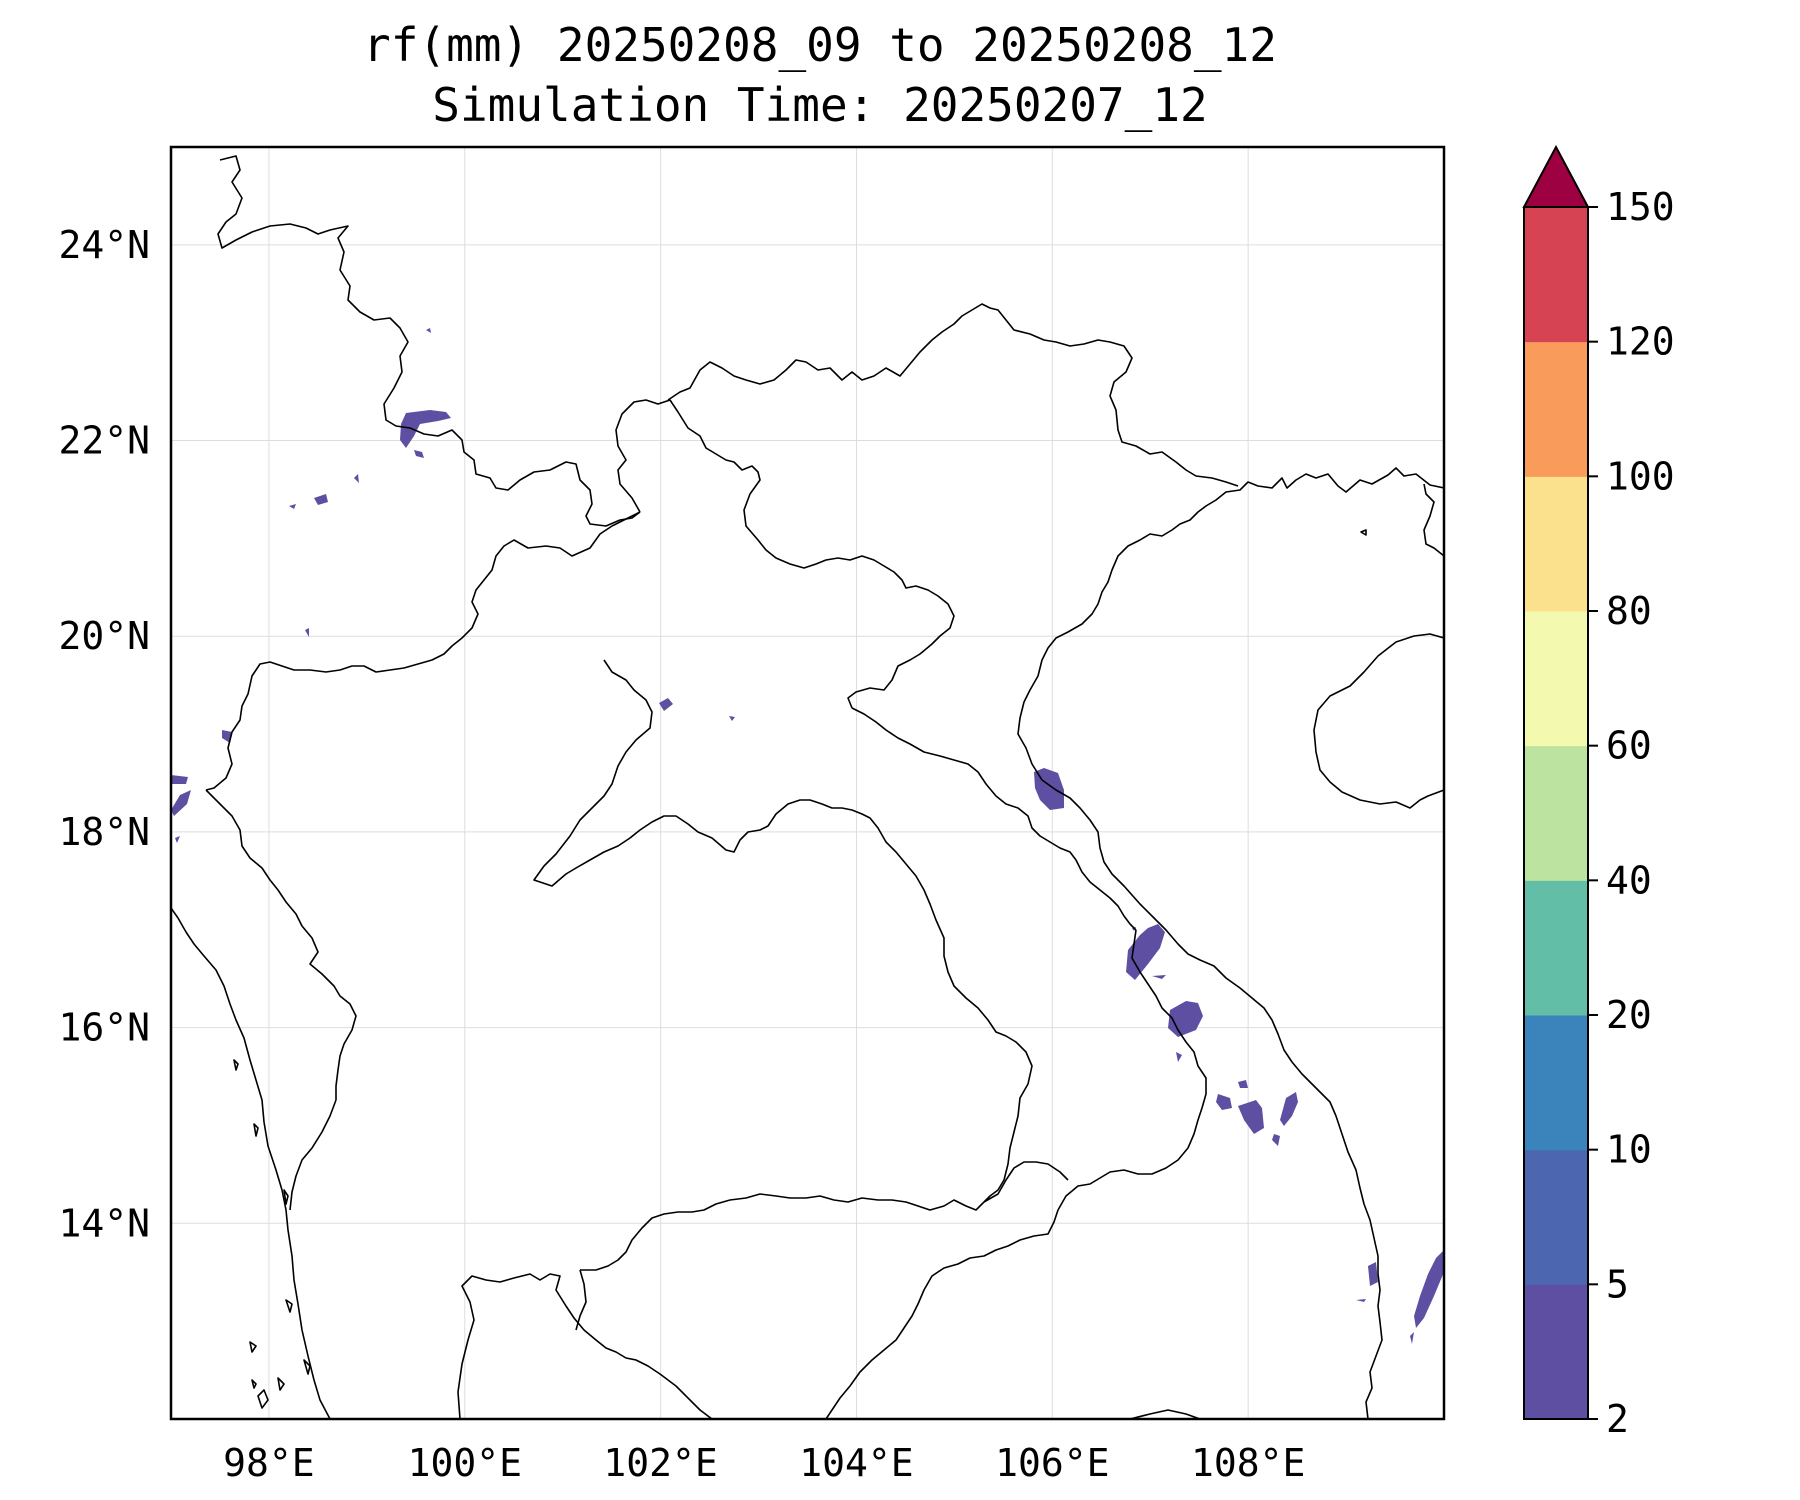 This screenshot has width=1800, height=1500. Describe the element at coordinates (856, 1463) in the screenshot. I see `x-tick-label: 104°E` at that location.